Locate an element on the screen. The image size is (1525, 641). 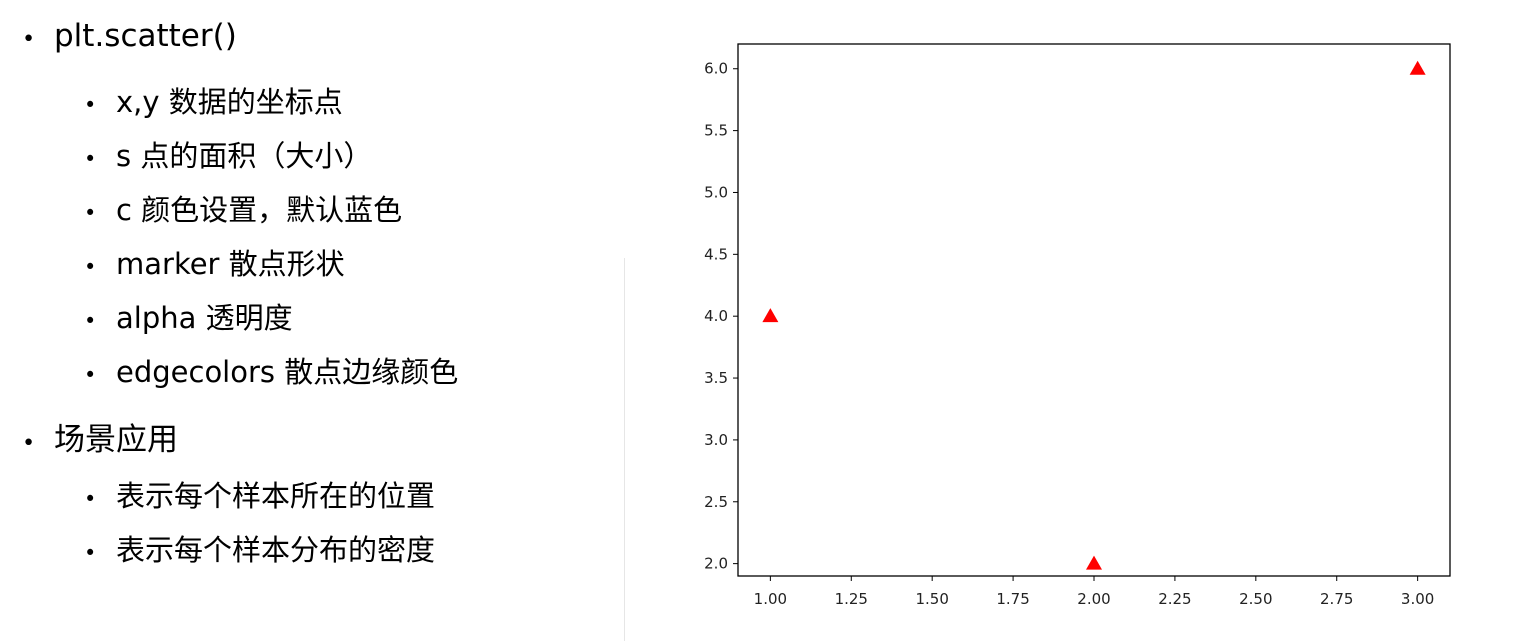
bullet-text: c 颜色设置，默认蓝色 is located at coordinates (259, 210).